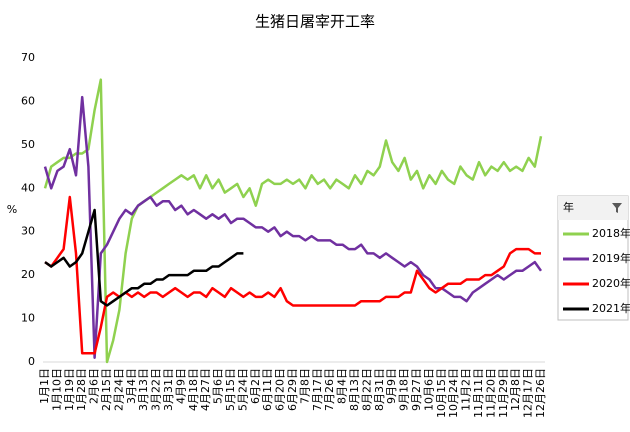  I want to click on x-tick-label: 6月20日, so click(280, 389).